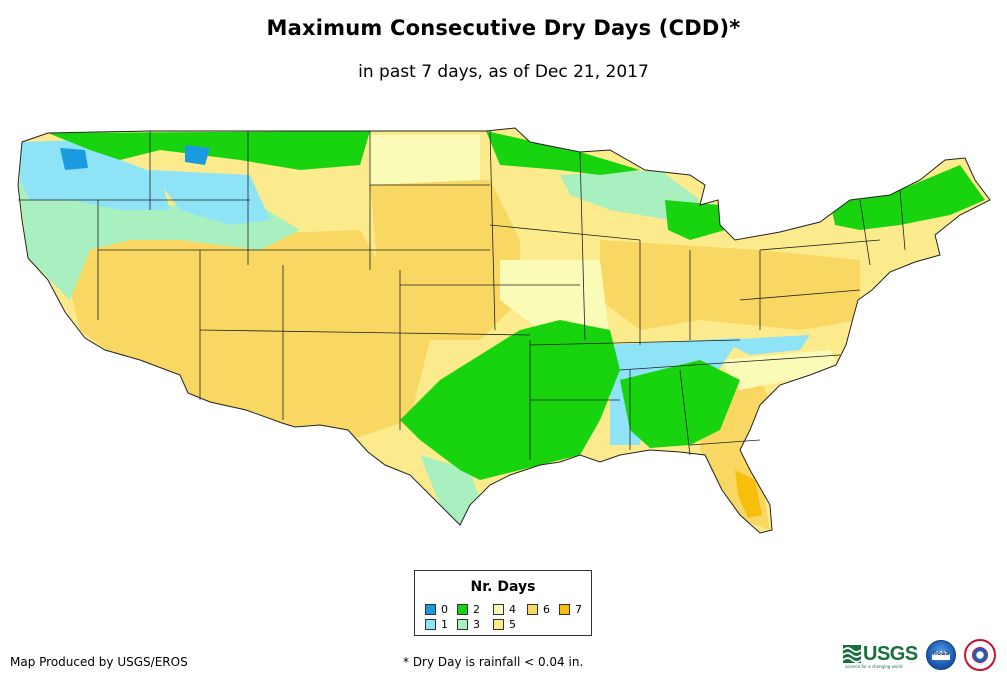 The image size is (1007, 691). What do you see at coordinates (748, 494) in the screenshot?
I see `zone-7-days-florida` at bounding box center [748, 494].